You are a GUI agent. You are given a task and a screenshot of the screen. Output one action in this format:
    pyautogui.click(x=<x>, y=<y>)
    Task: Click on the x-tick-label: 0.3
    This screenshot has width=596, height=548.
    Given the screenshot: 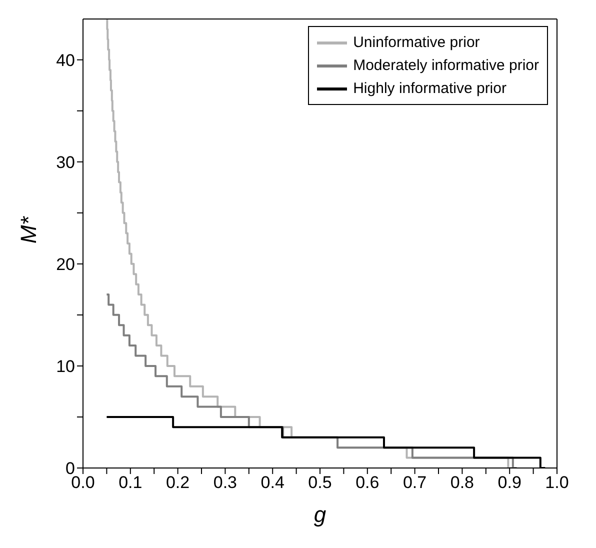 What is the action you would take?
    pyautogui.click(x=225, y=482)
    